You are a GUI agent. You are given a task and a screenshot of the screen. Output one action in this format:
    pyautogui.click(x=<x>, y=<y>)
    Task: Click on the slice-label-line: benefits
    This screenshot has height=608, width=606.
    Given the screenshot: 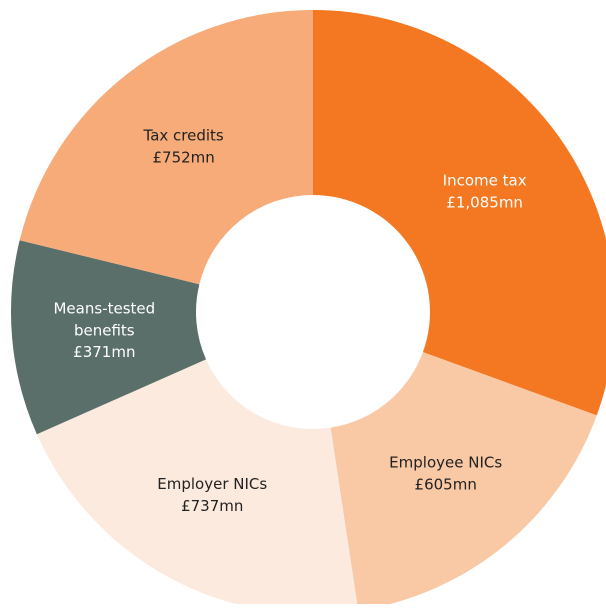 What is the action you would take?
    pyautogui.click(x=104, y=330)
    